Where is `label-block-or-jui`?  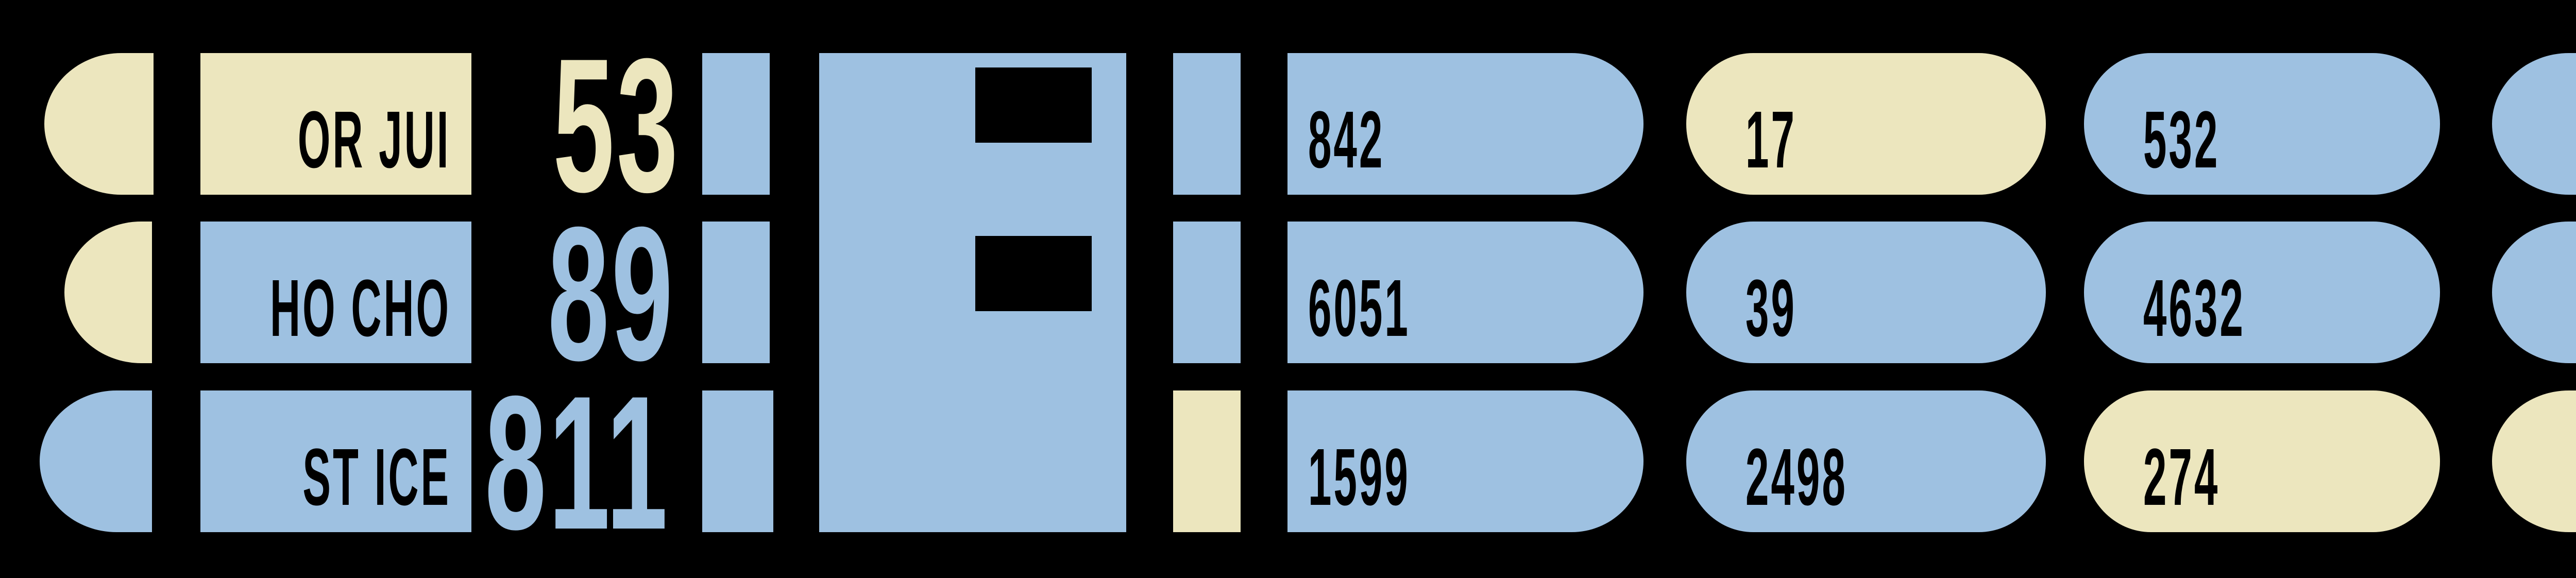 label-block-or-jui is located at coordinates (335, 124).